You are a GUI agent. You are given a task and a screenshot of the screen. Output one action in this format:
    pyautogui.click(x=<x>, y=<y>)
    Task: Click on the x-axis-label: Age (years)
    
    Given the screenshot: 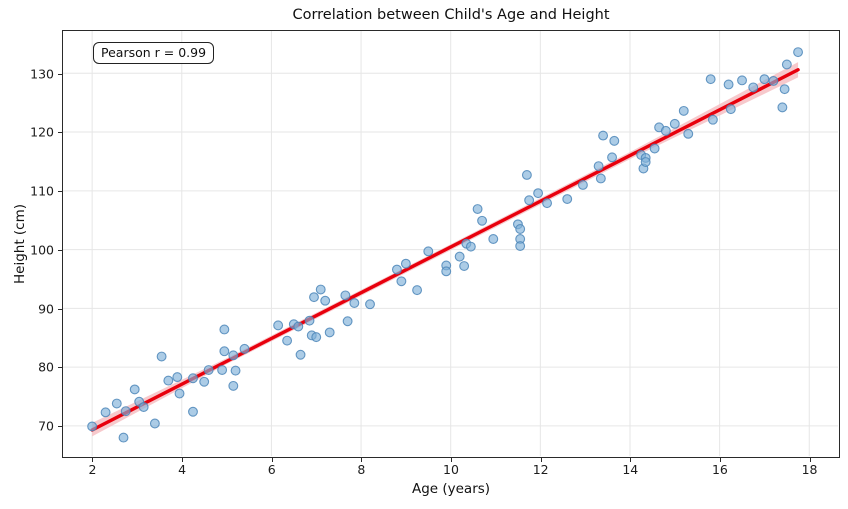 What is the action you would take?
    pyautogui.click(x=451, y=489)
    